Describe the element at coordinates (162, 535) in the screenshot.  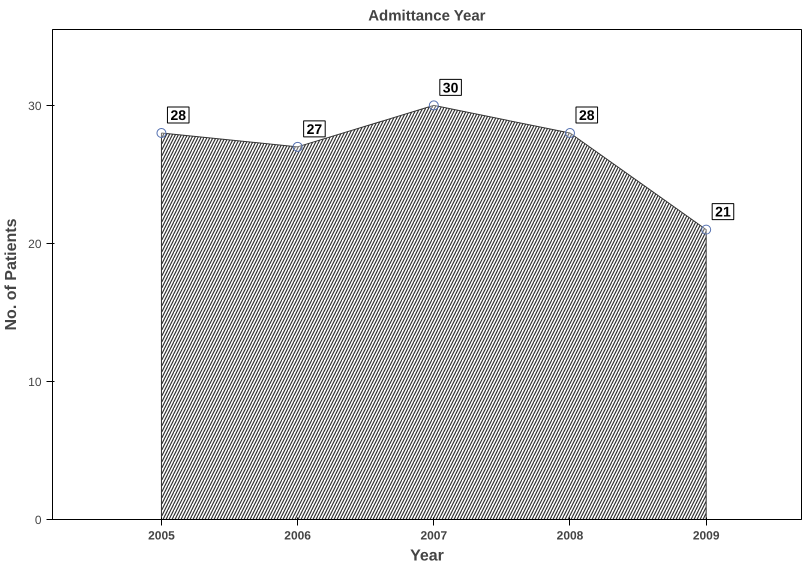
I see `x-tick-label: 2005` at that location.